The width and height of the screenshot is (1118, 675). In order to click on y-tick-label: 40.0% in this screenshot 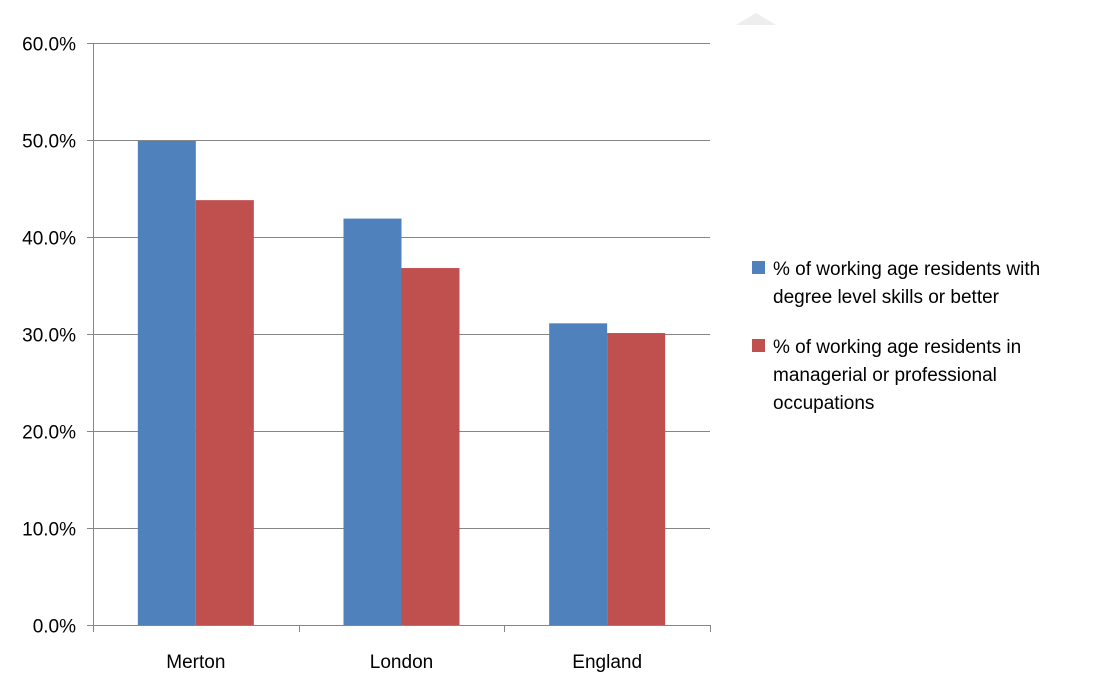, I will do `click(49, 239)`.